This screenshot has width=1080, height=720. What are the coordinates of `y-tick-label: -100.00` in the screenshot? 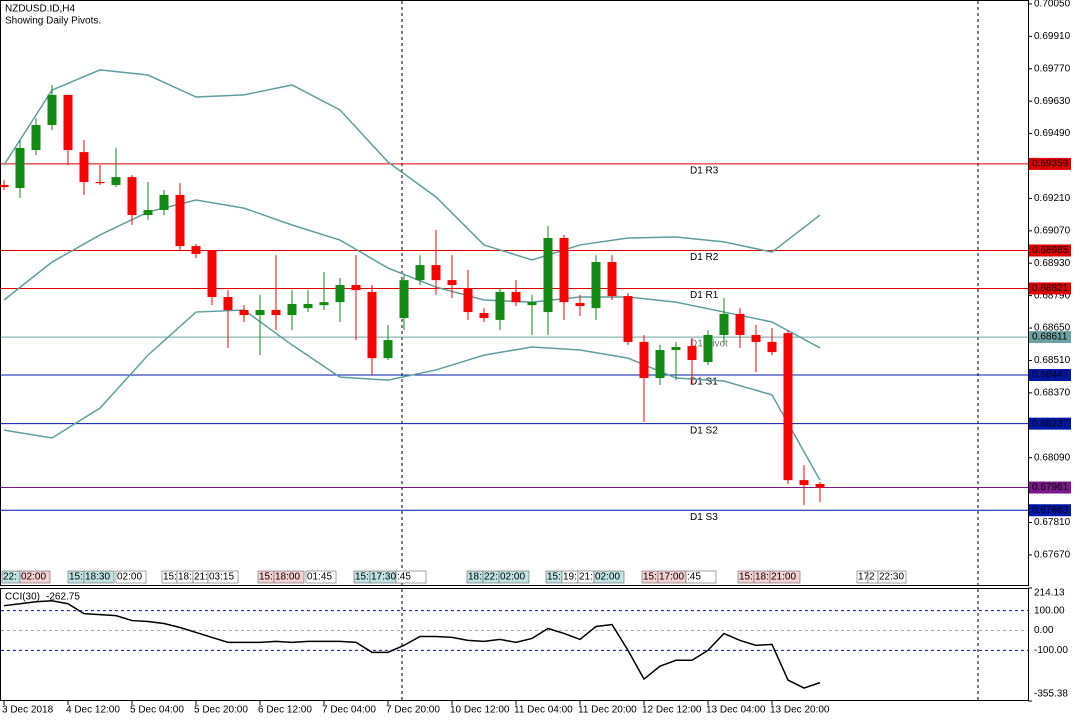 It's located at (1051, 650).